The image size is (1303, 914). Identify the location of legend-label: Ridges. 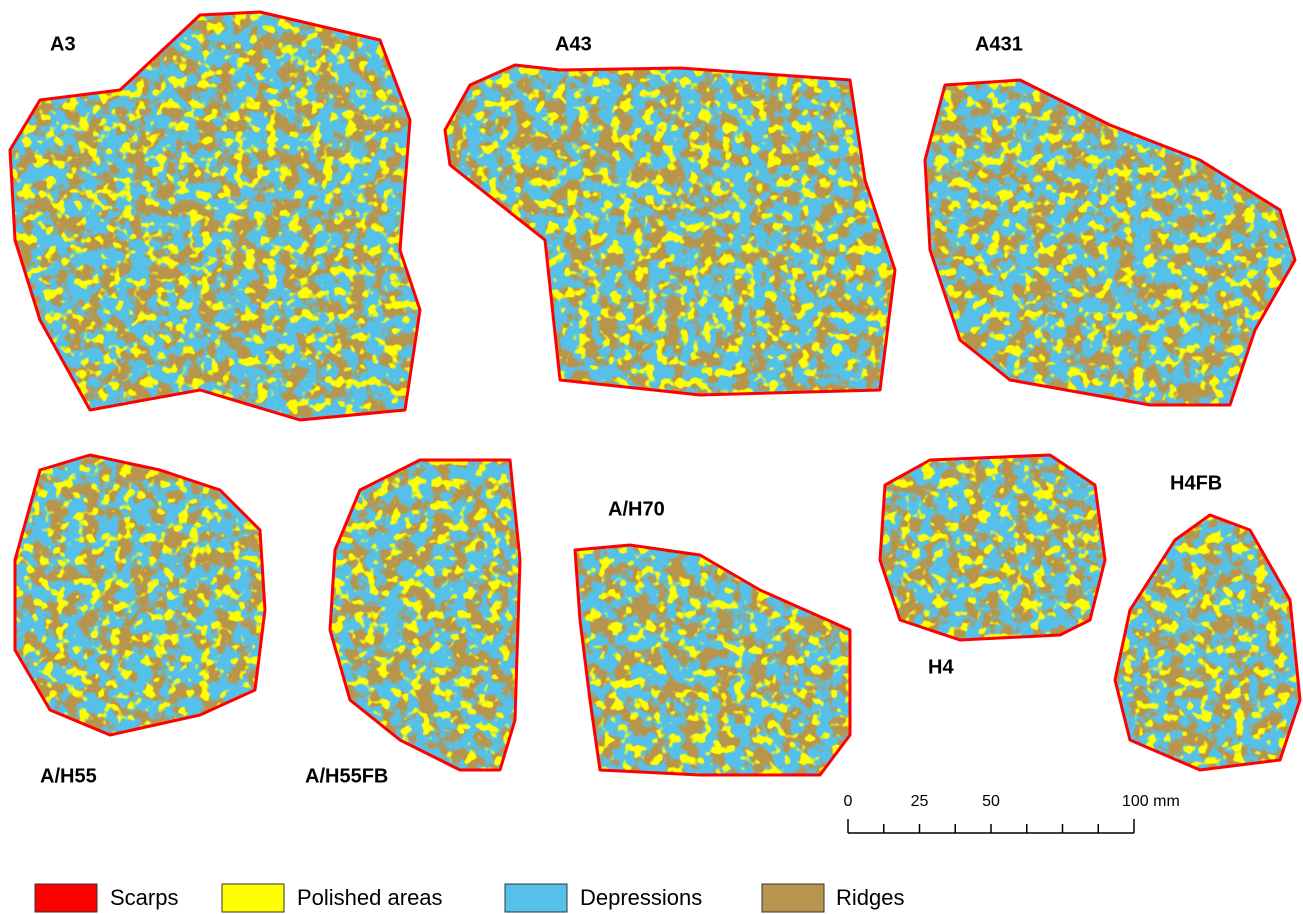
(870, 897).